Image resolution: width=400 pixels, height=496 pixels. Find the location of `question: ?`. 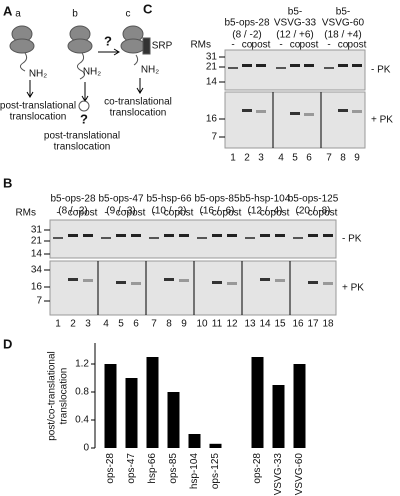

question: ? is located at coordinates (108, 40).